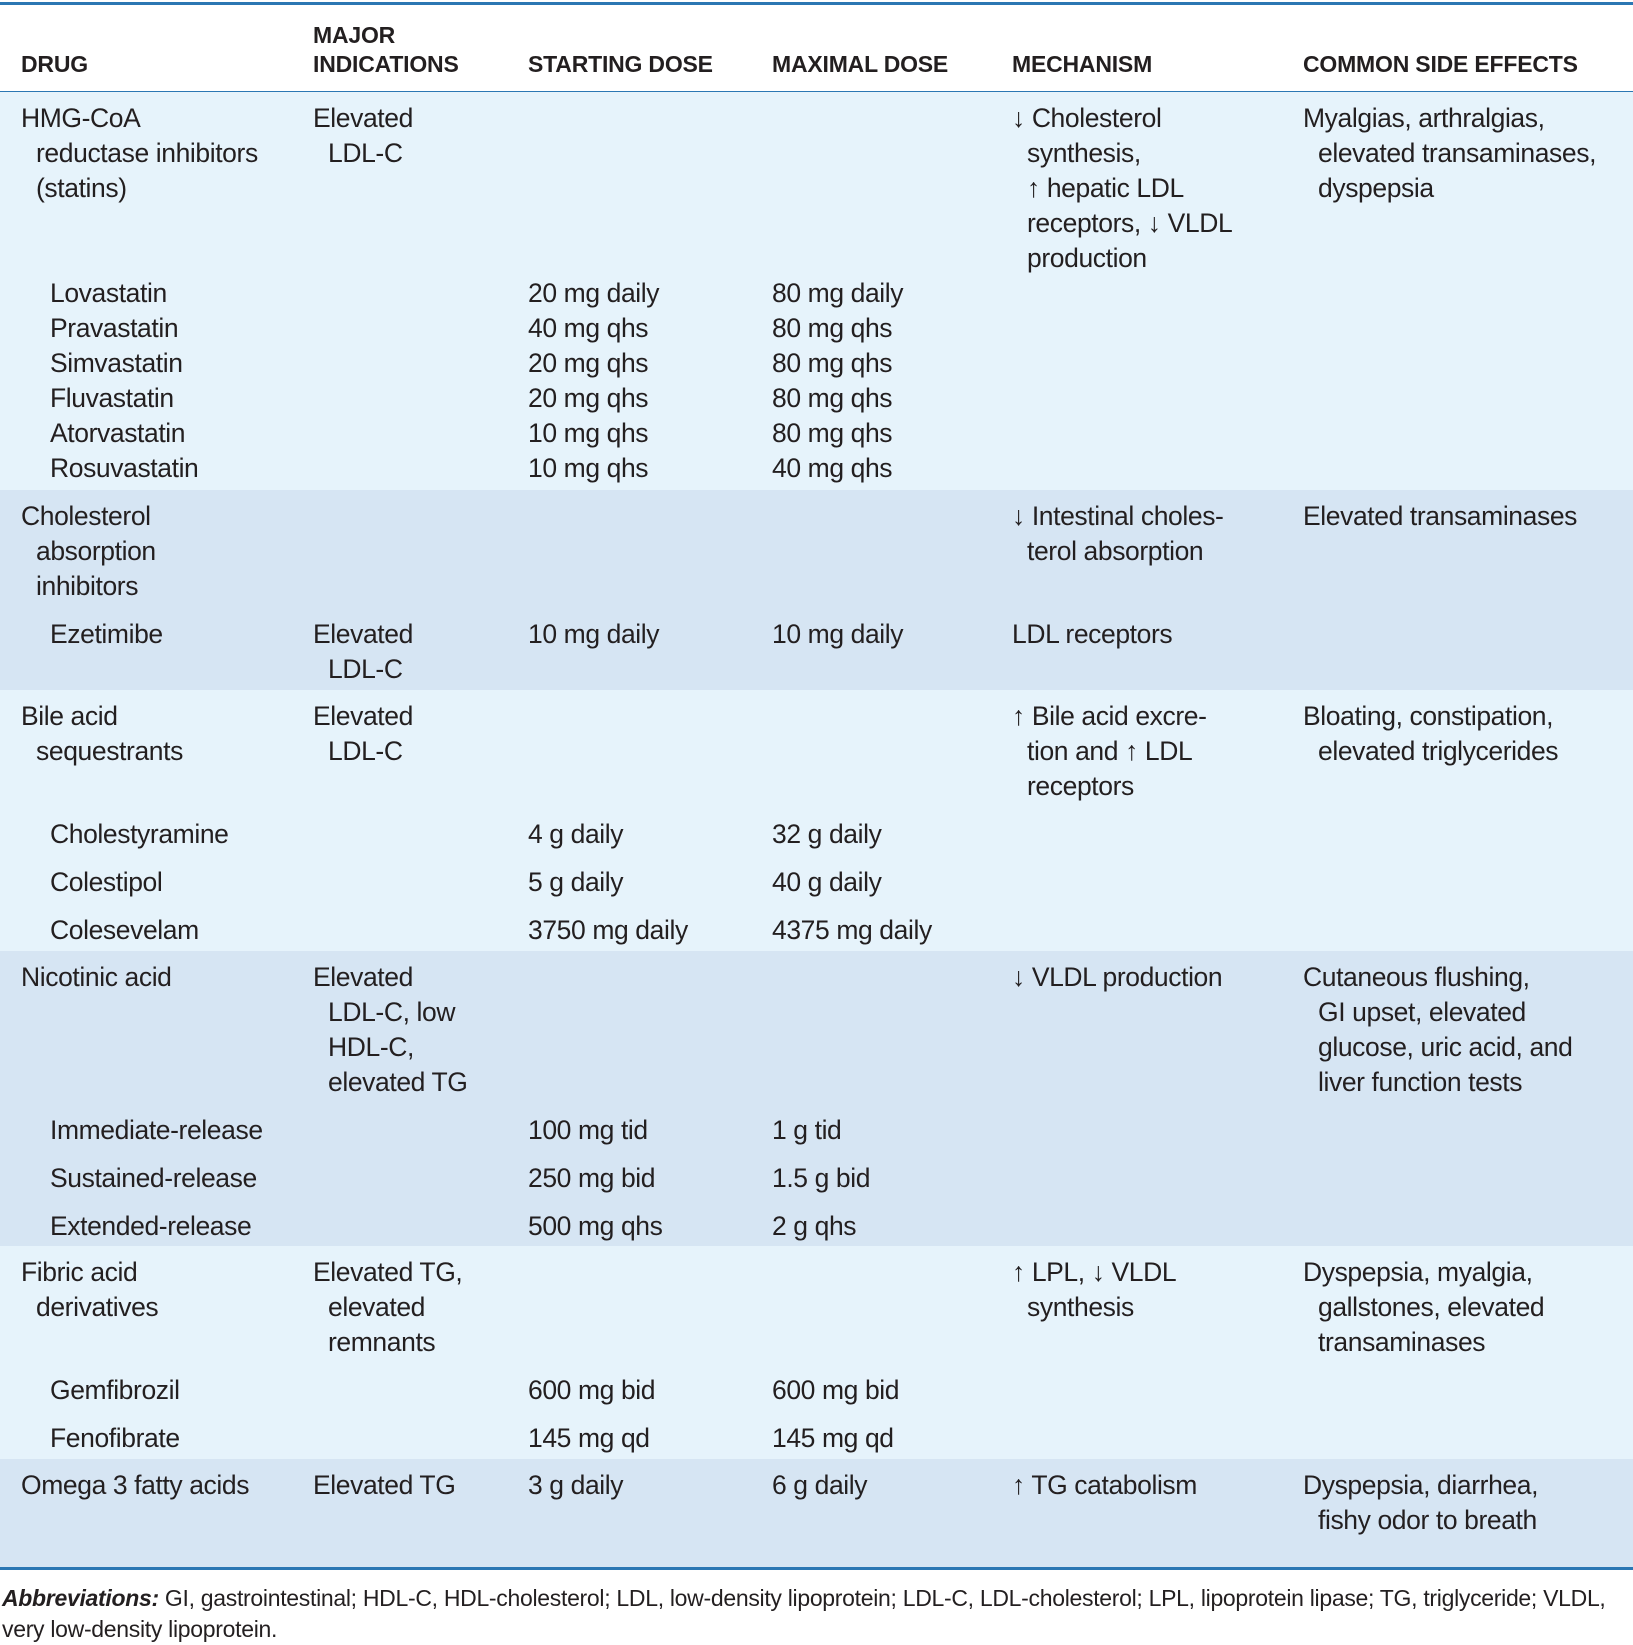 This screenshot has width=1633, height=1645. Describe the element at coordinates (836, 1390) in the screenshot. I see `item-max: 600 mg bid` at that location.